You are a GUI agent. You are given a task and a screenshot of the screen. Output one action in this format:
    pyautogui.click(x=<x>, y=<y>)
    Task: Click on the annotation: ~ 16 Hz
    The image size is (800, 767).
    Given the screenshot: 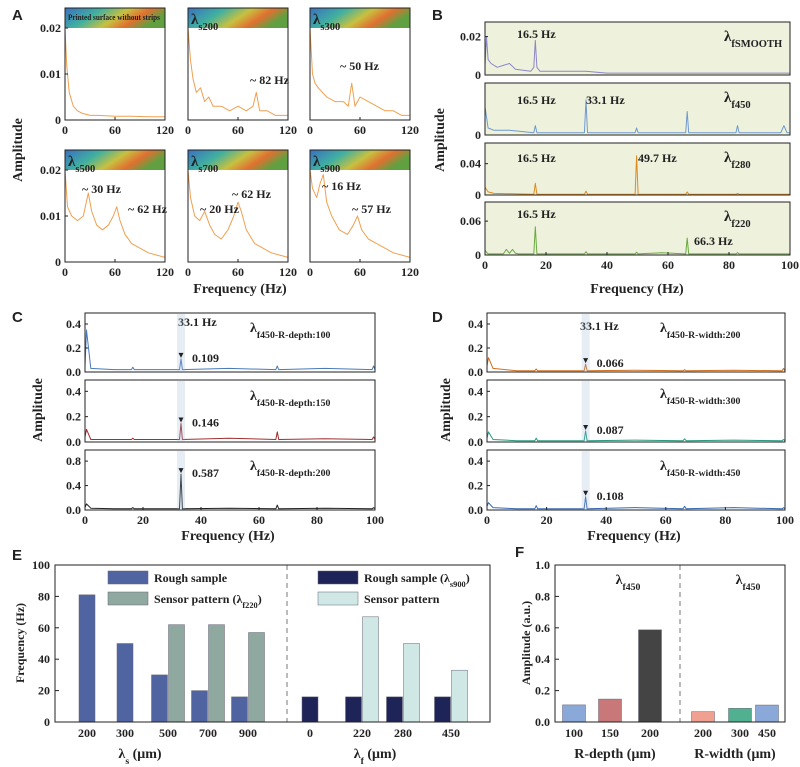 What is the action you would take?
    pyautogui.click(x=342, y=186)
    